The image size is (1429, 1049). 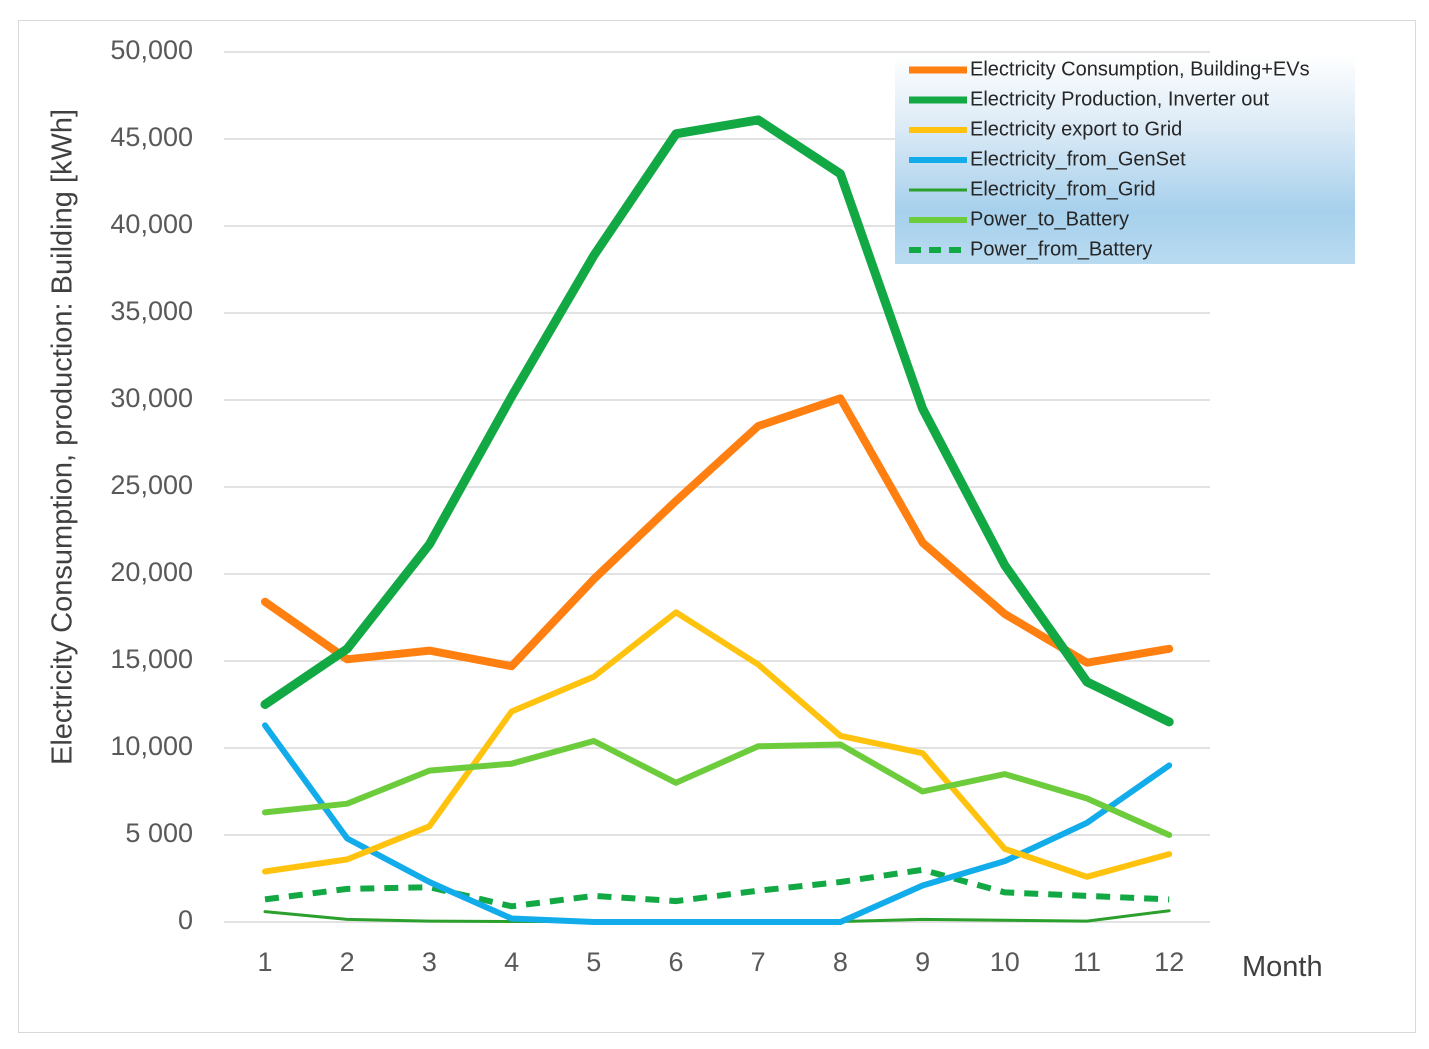 I want to click on legend-label: Electricity Production, Inverter out, so click(x=1119, y=99).